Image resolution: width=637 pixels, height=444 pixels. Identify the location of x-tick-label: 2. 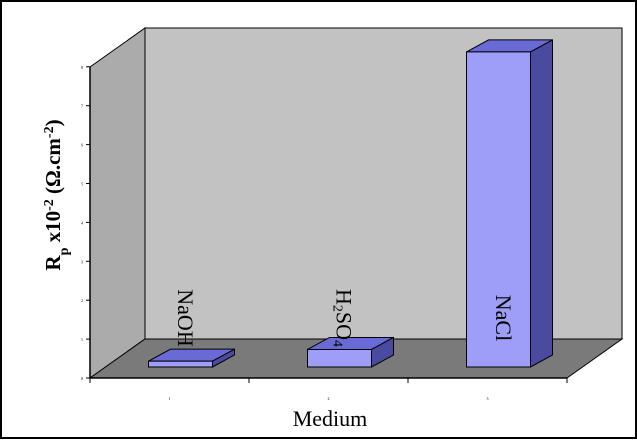
(329, 398).